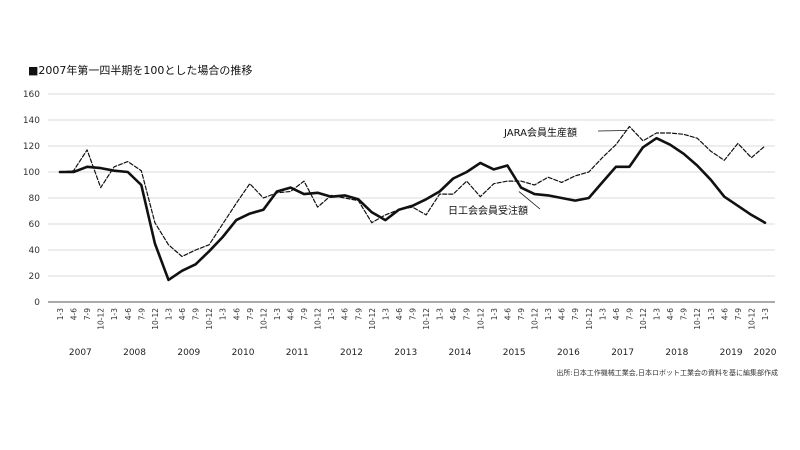  Describe the element at coordinates (37, 303) in the screenshot. I see `y-tick-label: 0` at that location.